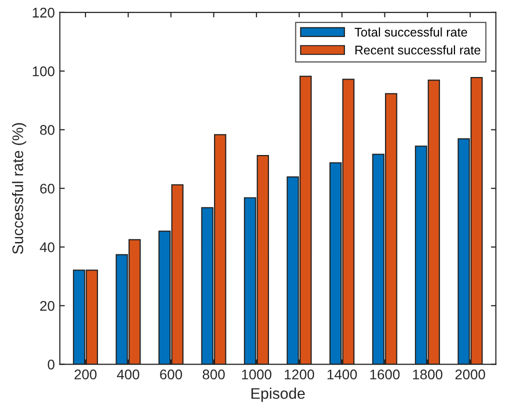 The width and height of the screenshot is (507, 414). What do you see at coordinates (342, 375) in the screenshot?
I see `x-tick-label: 1400` at bounding box center [342, 375].